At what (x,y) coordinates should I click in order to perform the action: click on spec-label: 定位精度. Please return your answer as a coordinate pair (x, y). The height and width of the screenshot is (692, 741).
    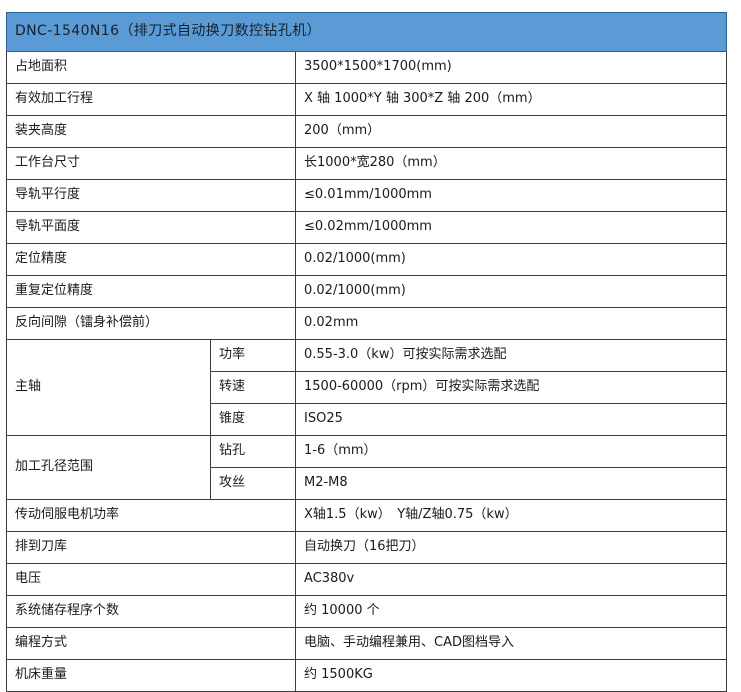
    Looking at the image, I should click on (151, 259).